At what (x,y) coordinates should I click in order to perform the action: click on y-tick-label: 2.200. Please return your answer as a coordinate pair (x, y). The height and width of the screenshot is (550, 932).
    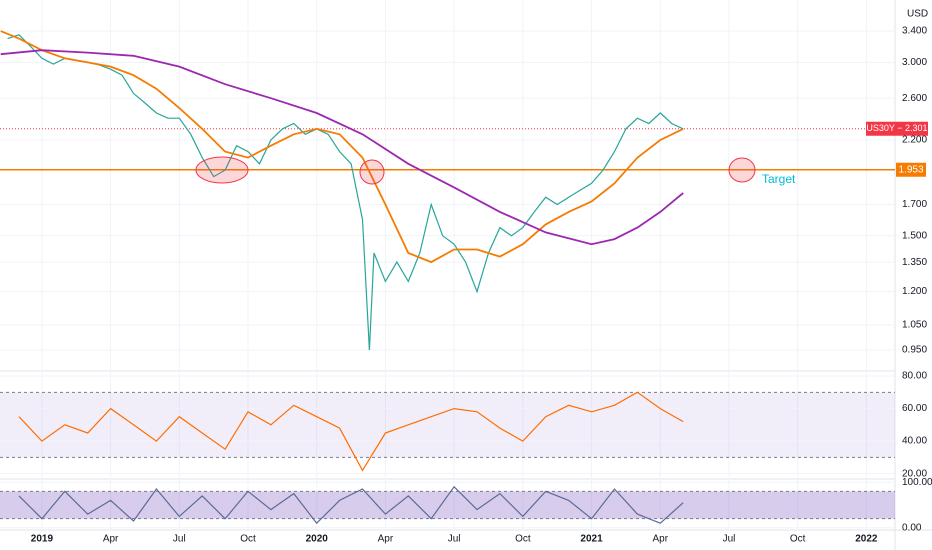
    Looking at the image, I should click on (914, 140).